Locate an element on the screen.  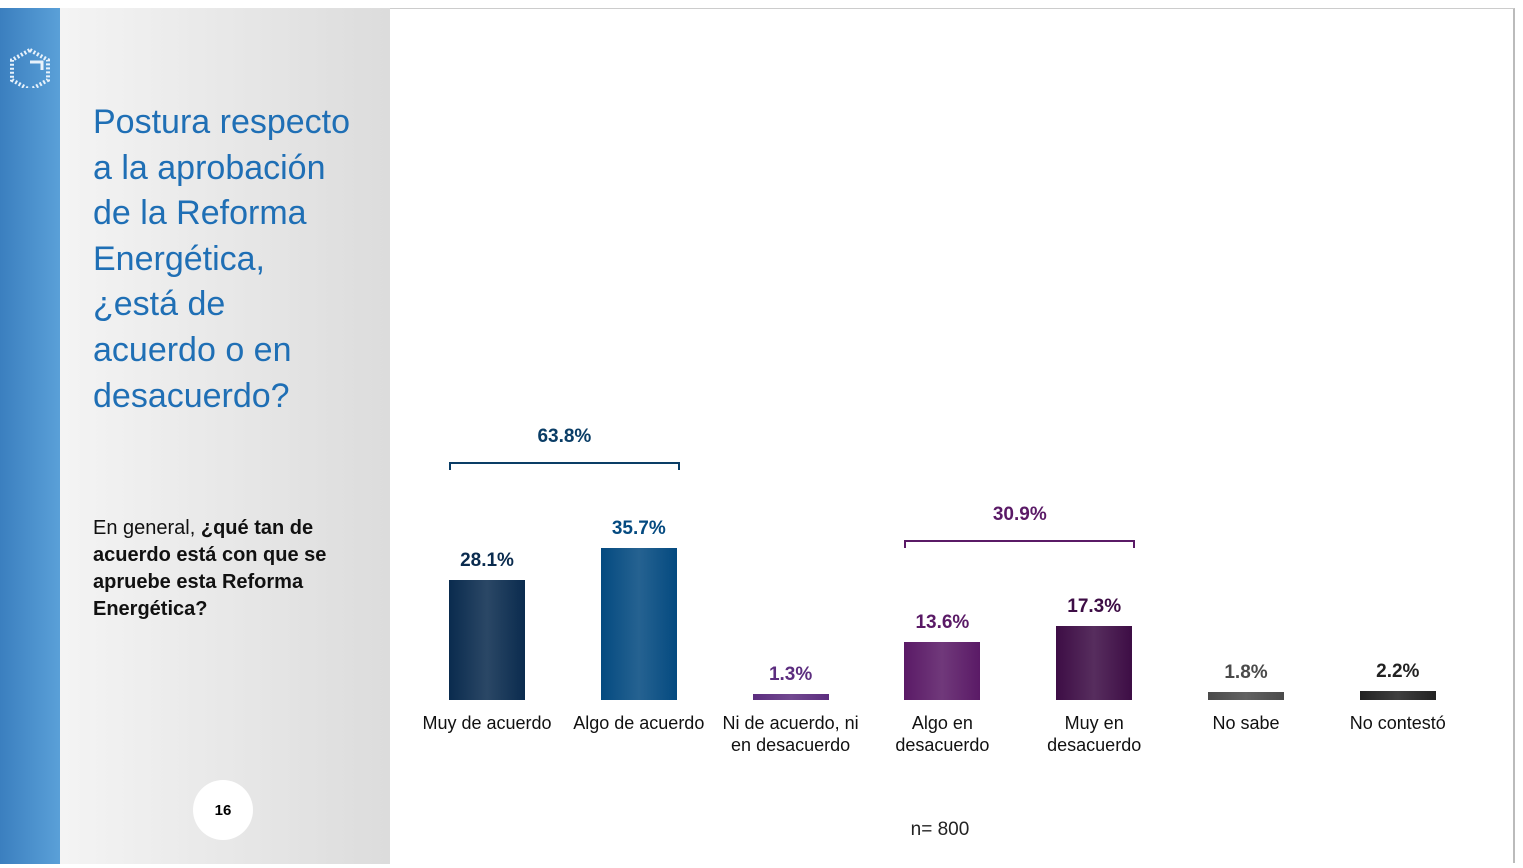
category-label: No sabe is located at coordinates (1246, 723).